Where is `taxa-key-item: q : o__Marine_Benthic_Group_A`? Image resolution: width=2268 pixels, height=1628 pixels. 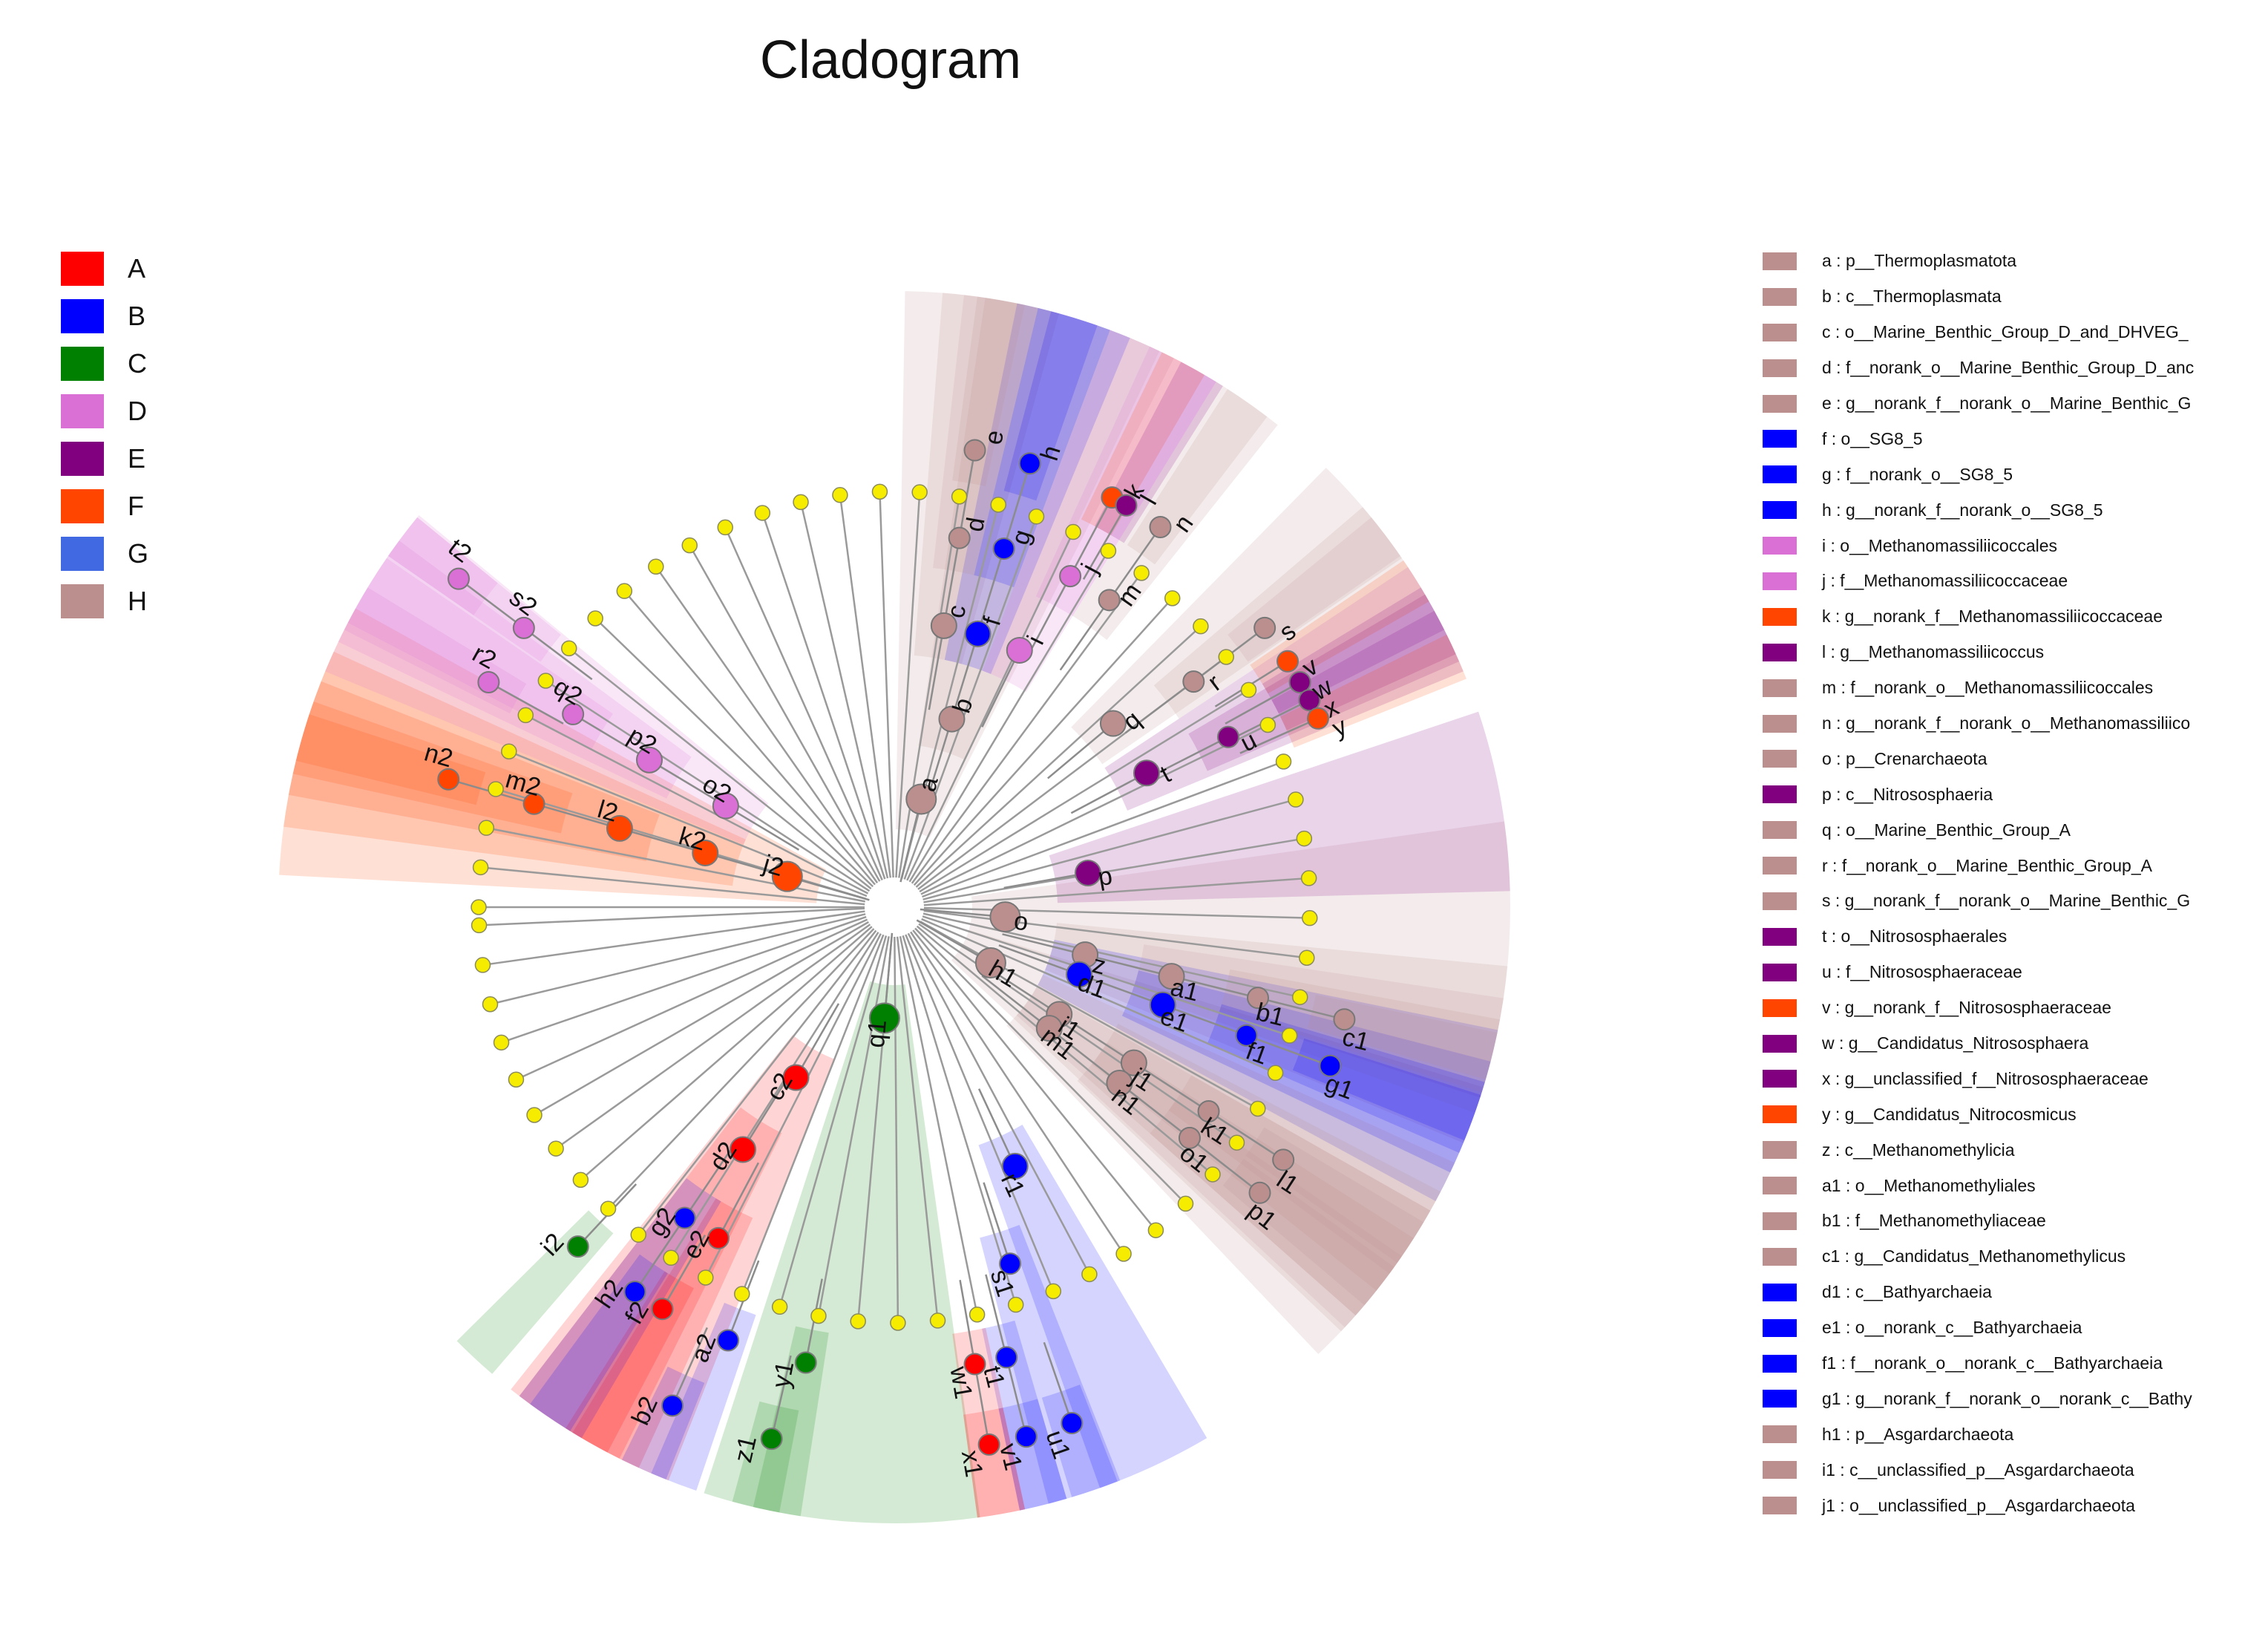 taxa-key-item: q : o__Marine_Benthic_Group_A is located at coordinates (2000, 830).